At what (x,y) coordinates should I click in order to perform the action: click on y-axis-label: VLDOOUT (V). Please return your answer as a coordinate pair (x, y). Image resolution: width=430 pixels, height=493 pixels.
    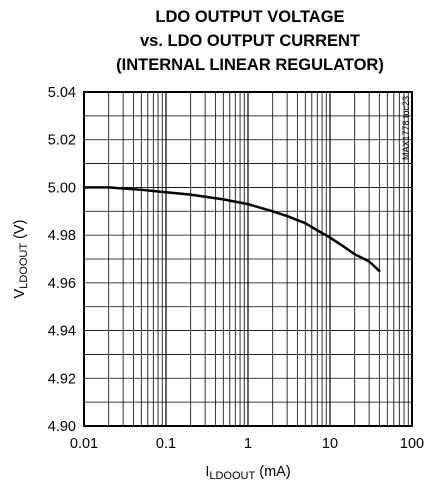
    Looking at the image, I should click on (21, 259).